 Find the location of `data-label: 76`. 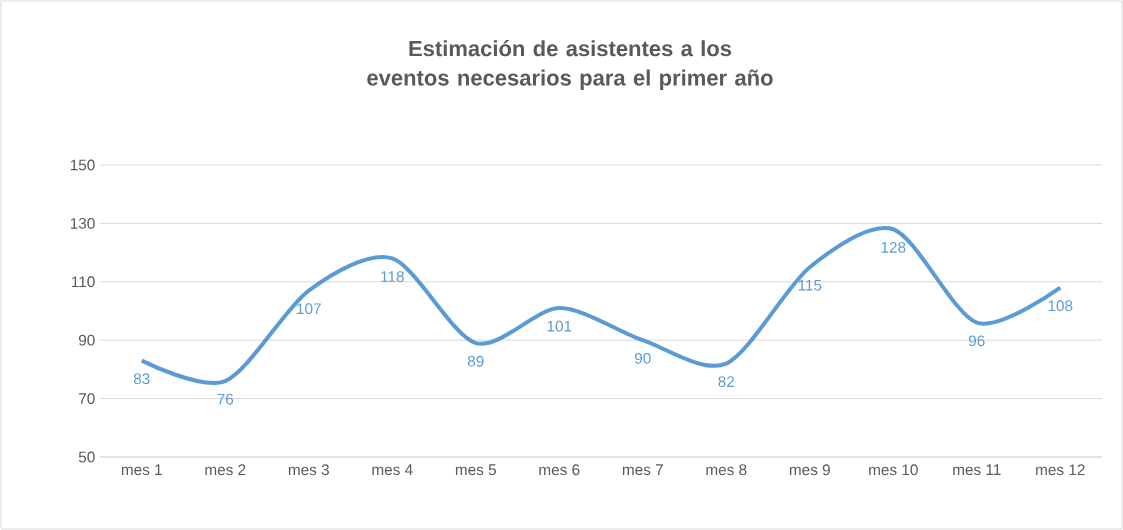

data-label: 76 is located at coordinates (225, 399).